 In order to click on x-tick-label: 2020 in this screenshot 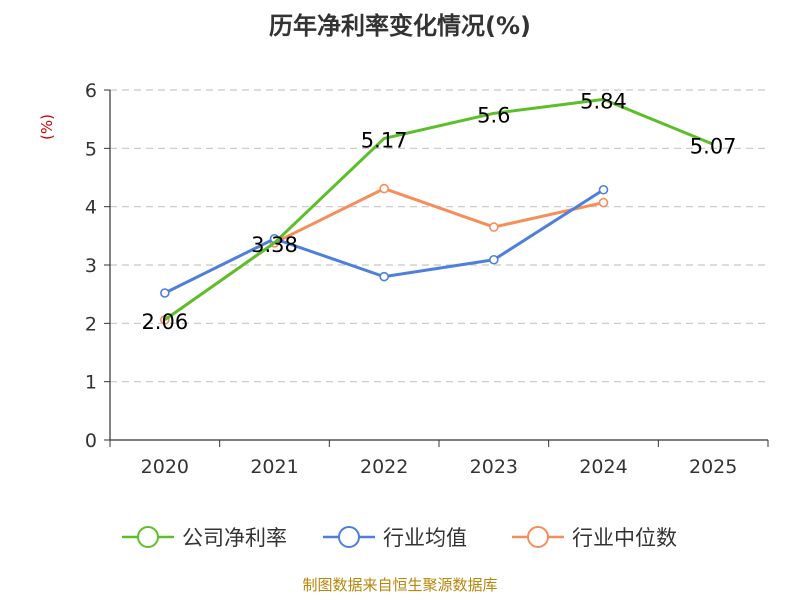, I will do `click(165, 467)`.